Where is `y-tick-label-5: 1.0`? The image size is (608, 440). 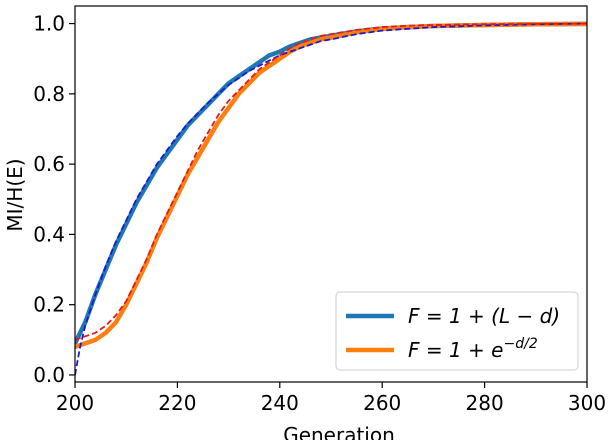
y-tick-label-5: 1.0 is located at coordinates (49, 24).